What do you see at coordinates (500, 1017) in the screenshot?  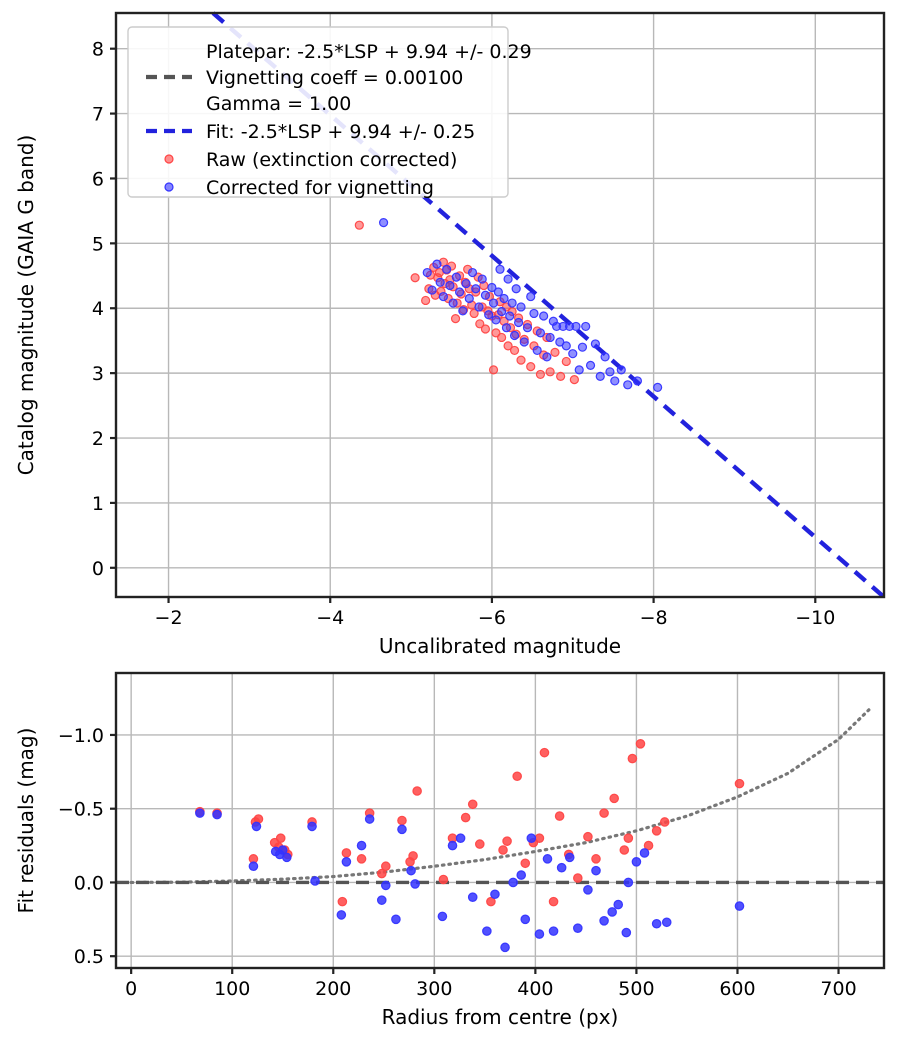 I see `x-axis-title: Radius from centre (px)` at bounding box center [500, 1017].